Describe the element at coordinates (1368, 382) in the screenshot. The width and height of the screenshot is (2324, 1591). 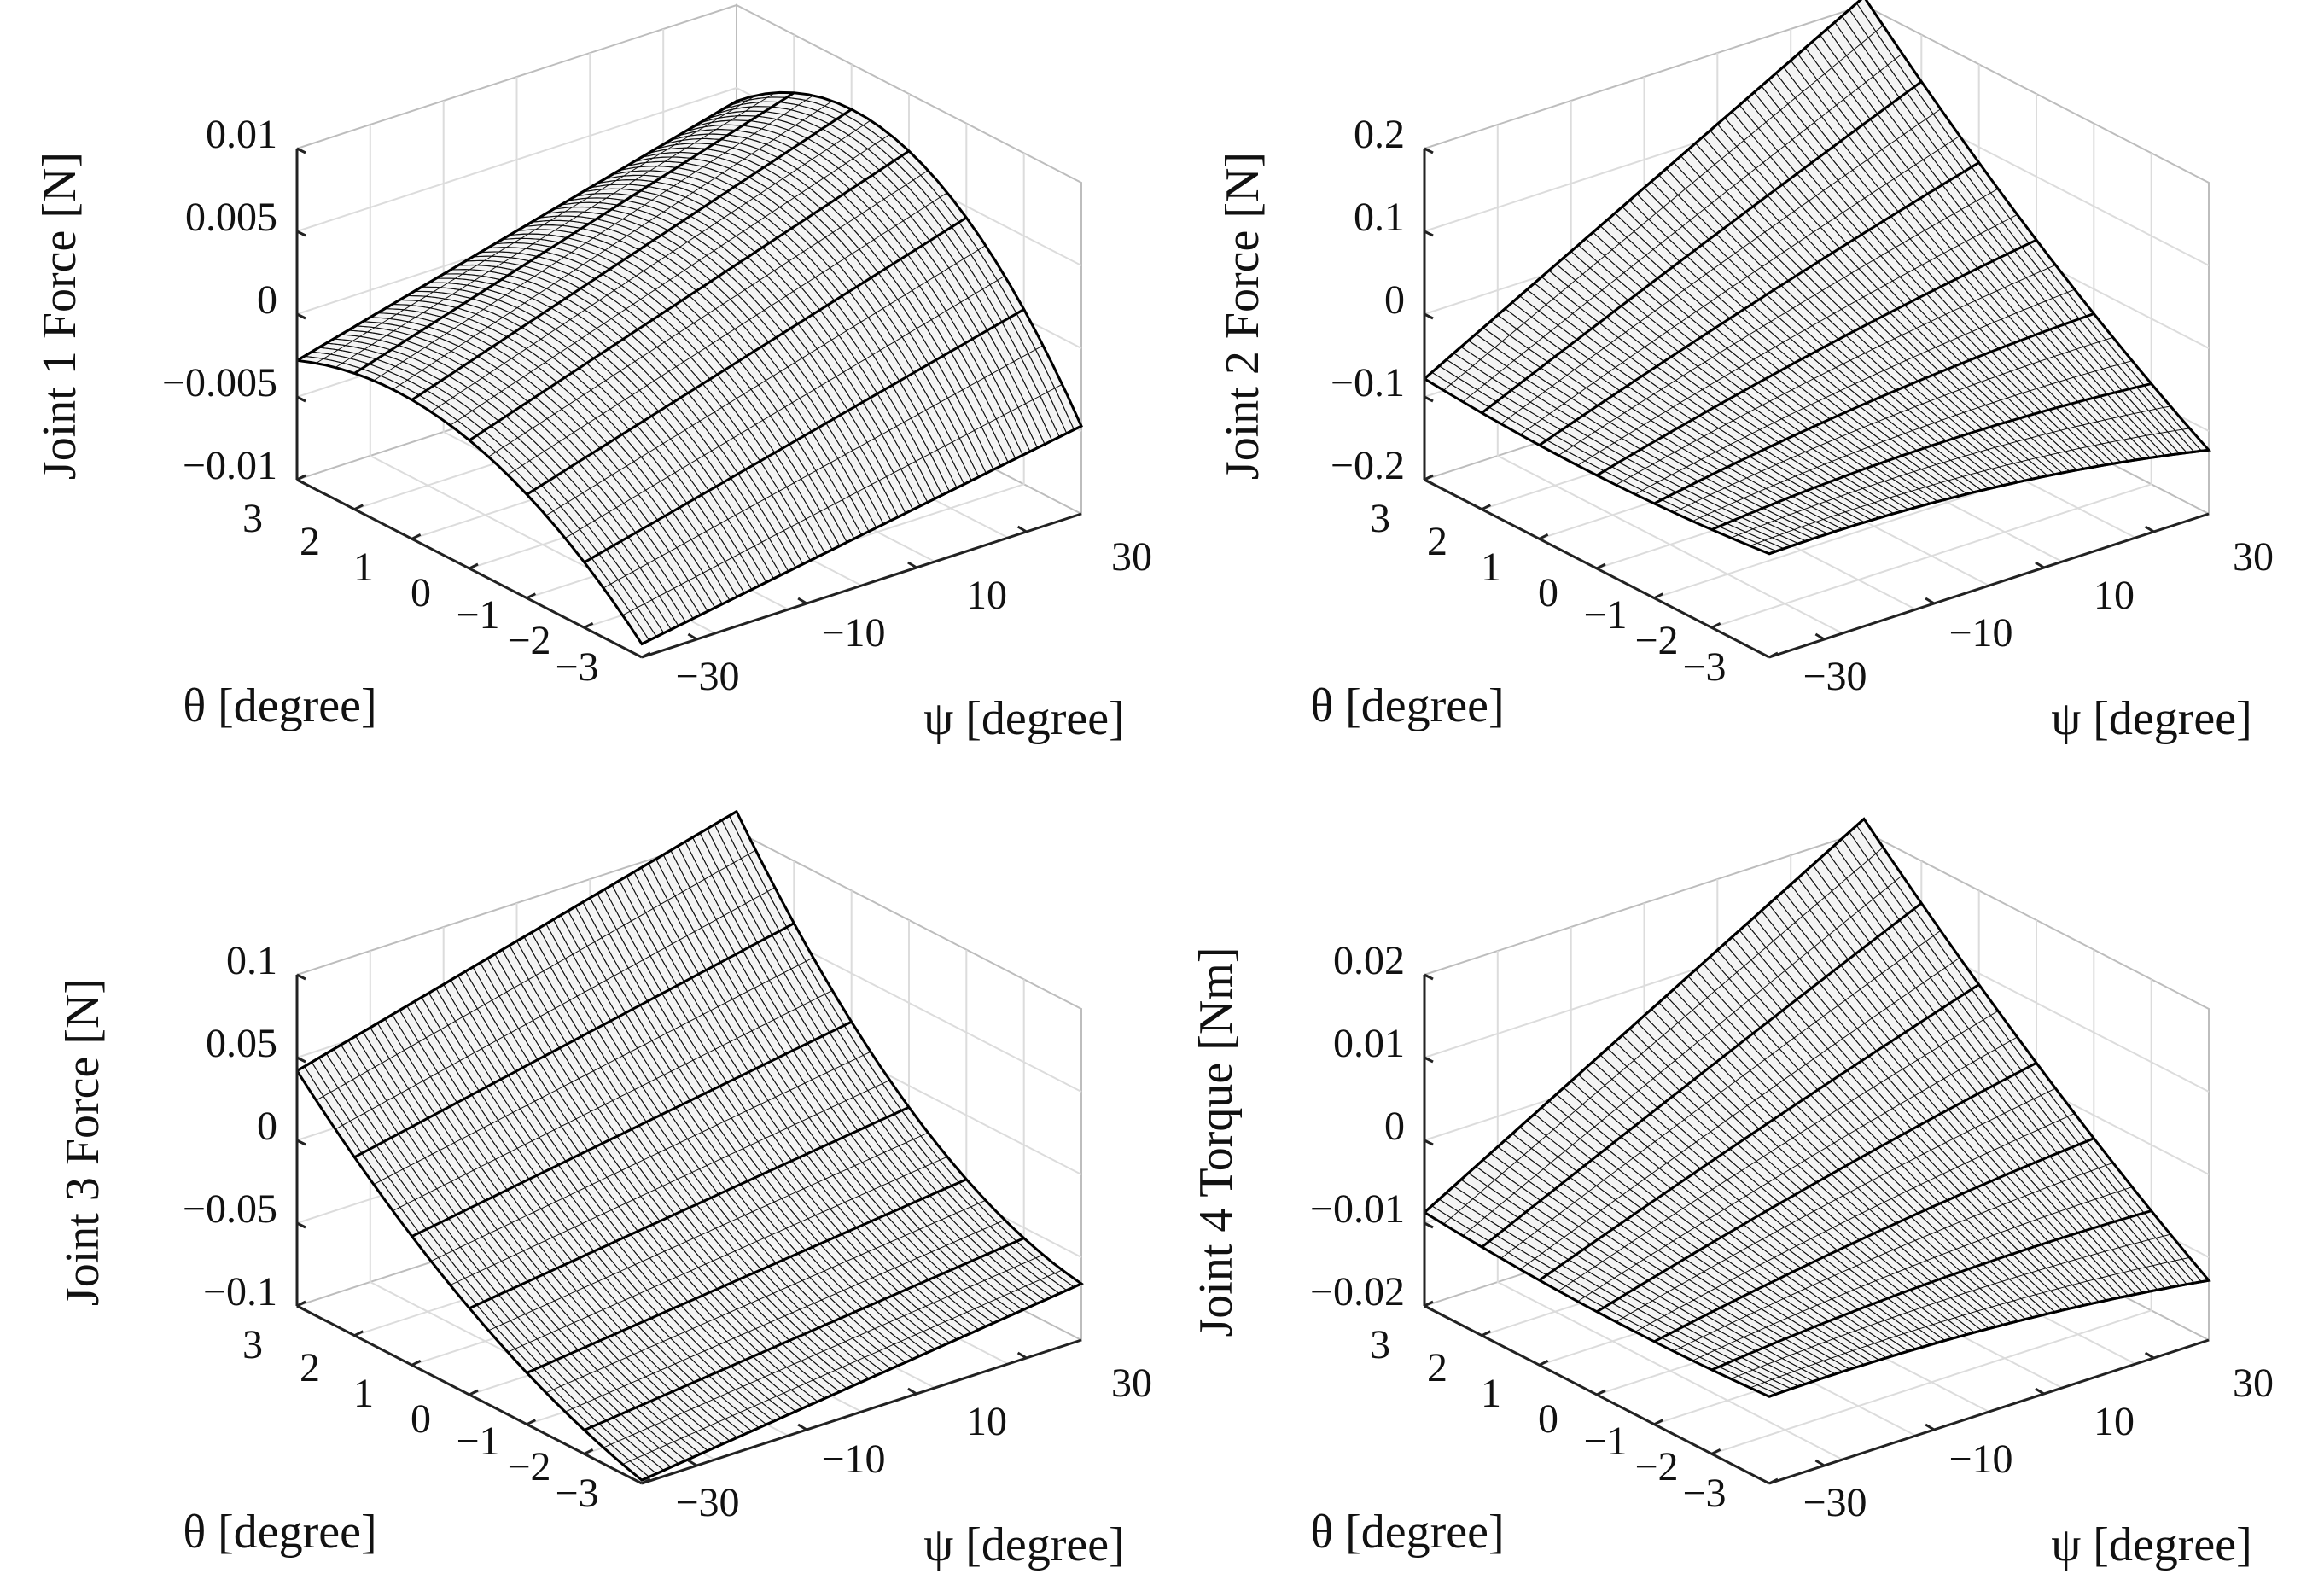
I see `z-tick-label: −0.1` at that location.